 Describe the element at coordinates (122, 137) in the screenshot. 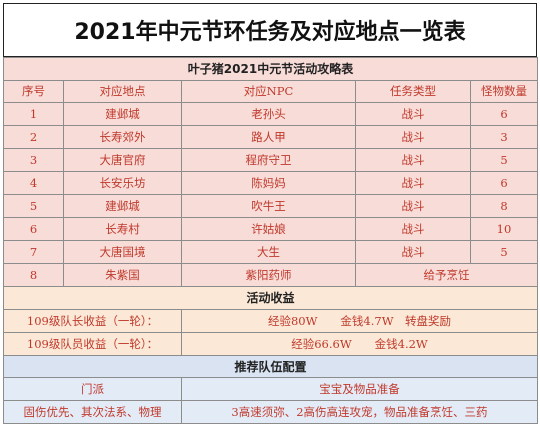

I see `row-place: 长寿郊外` at that location.